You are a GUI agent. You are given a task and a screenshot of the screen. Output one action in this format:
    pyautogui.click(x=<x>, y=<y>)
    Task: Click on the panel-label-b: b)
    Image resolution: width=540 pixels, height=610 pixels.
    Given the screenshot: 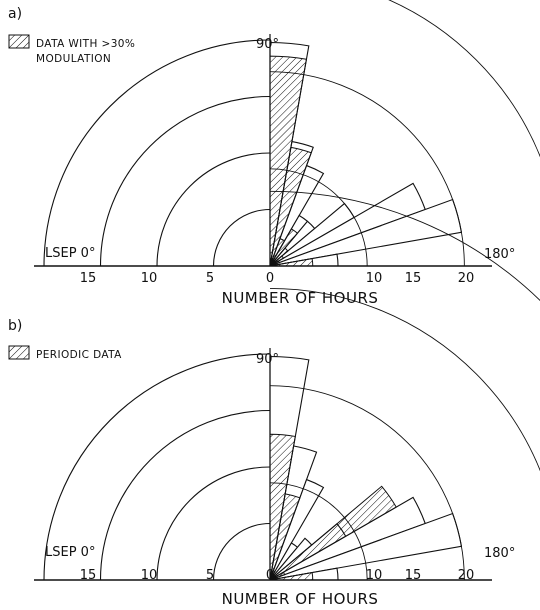 What is the action you would take?
    pyautogui.click(x=15, y=326)
    